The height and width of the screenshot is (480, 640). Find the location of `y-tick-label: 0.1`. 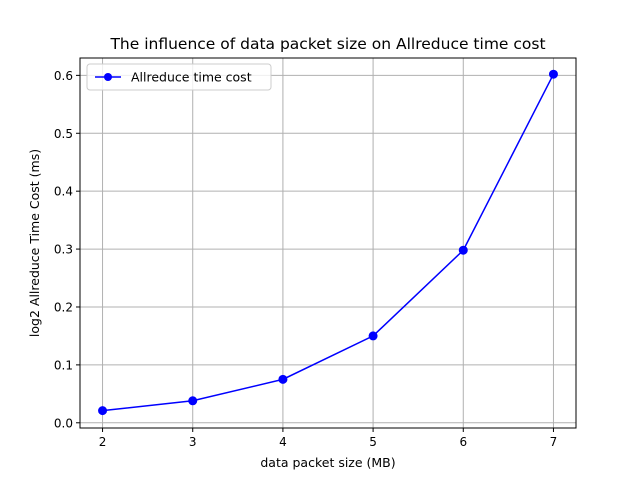

y-tick-label: 0.1 is located at coordinates (63, 365).